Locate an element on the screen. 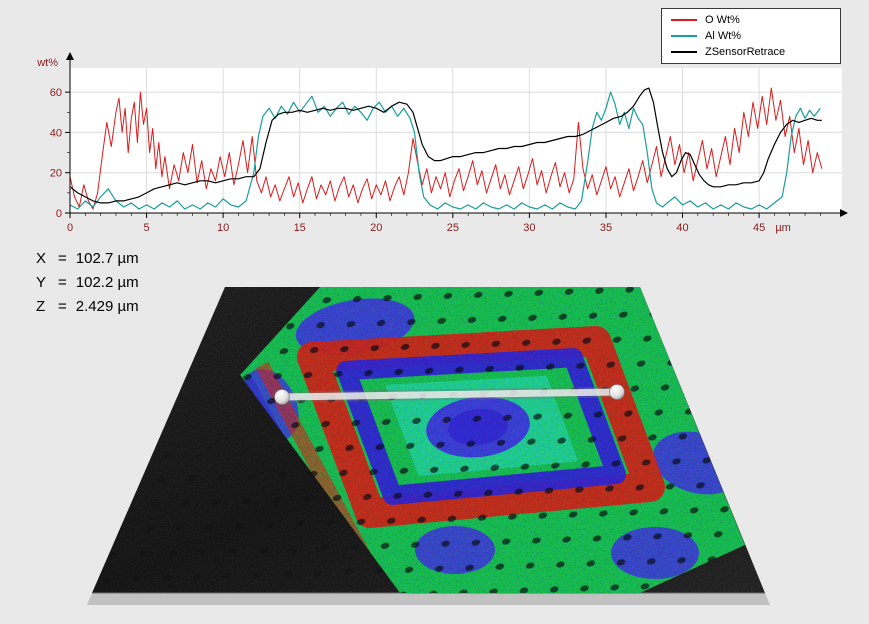 This screenshot has width=869, height=624. legend-line-sample-black is located at coordinates (684, 52).